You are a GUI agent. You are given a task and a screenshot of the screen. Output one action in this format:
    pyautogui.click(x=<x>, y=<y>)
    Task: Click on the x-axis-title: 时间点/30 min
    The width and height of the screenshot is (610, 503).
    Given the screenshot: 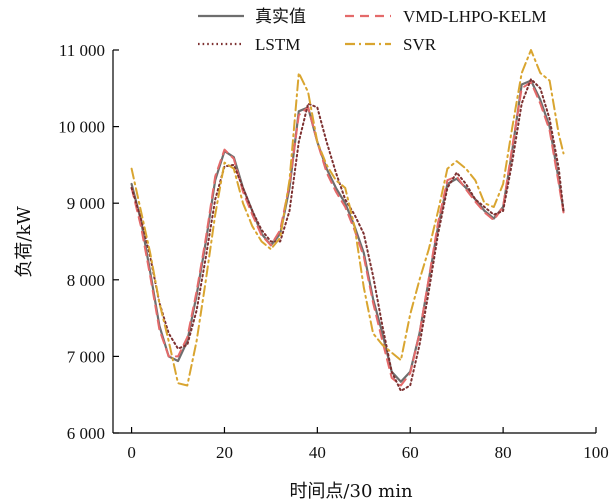 What is the action you would take?
    pyautogui.click(x=351, y=491)
    